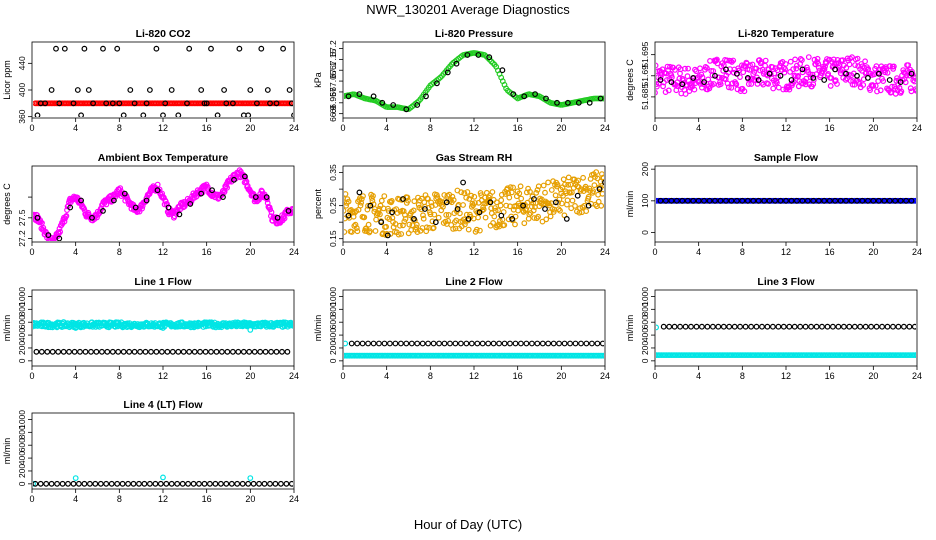 The image size is (936, 540). I want to click on panel-title: Sample Flow, so click(786, 158).